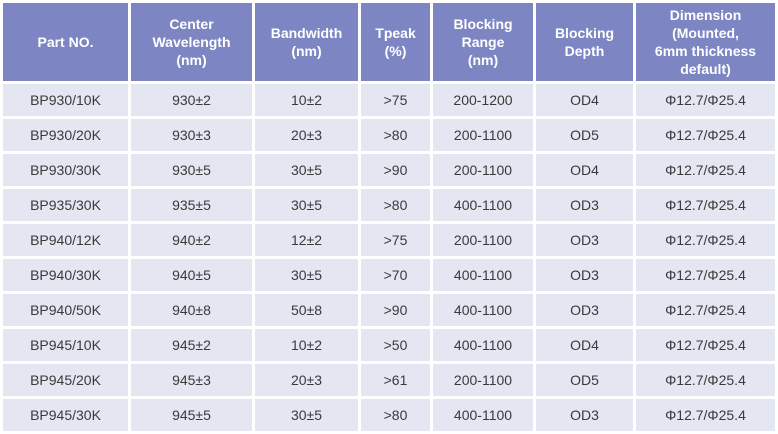 The image size is (778, 434). What do you see at coordinates (191, 275) in the screenshot?
I see `cell-center-wavelength: 940±5` at bounding box center [191, 275].